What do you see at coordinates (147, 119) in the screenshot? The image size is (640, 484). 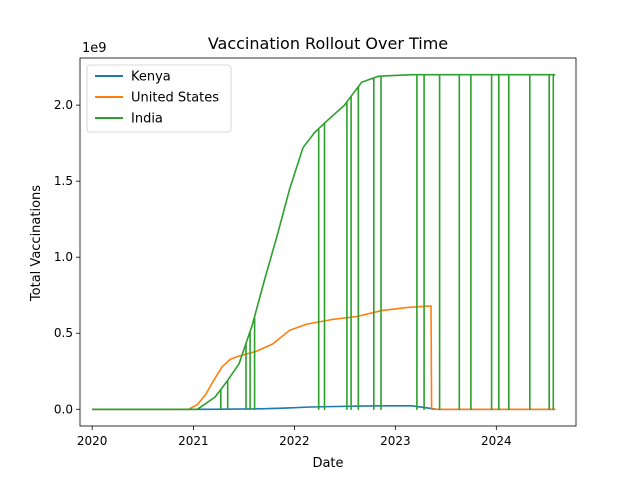 I see `legend-label: India` at bounding box center [147, 119].